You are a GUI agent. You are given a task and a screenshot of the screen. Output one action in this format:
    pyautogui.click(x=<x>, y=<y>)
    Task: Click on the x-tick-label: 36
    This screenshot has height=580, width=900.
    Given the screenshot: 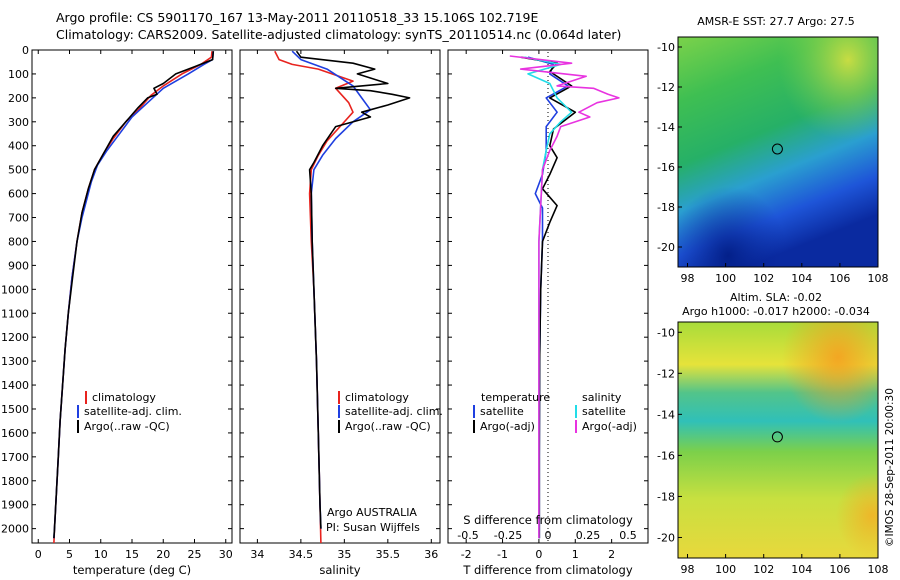 What is the action you would take?
    pyautogui.click(x=431, y=554)
    